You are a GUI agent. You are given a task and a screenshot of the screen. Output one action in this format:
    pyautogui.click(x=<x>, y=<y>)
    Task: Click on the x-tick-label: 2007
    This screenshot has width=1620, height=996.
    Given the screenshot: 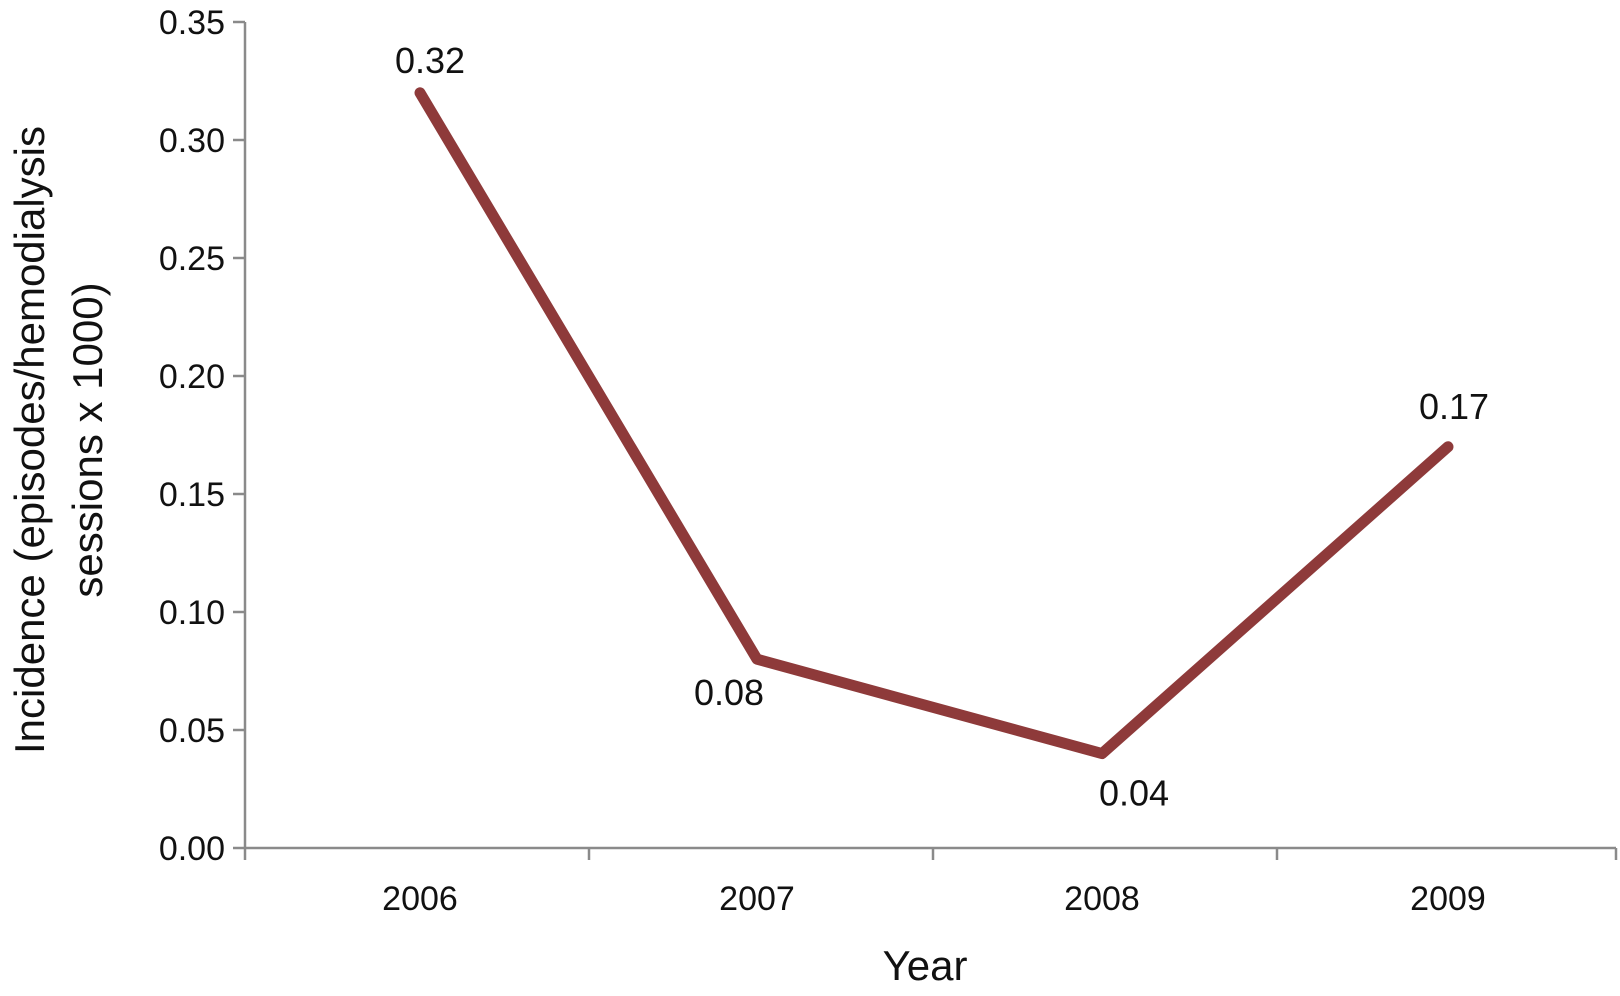 What is the action you would take?
    pyautogui.click(x=757, y=899)
    